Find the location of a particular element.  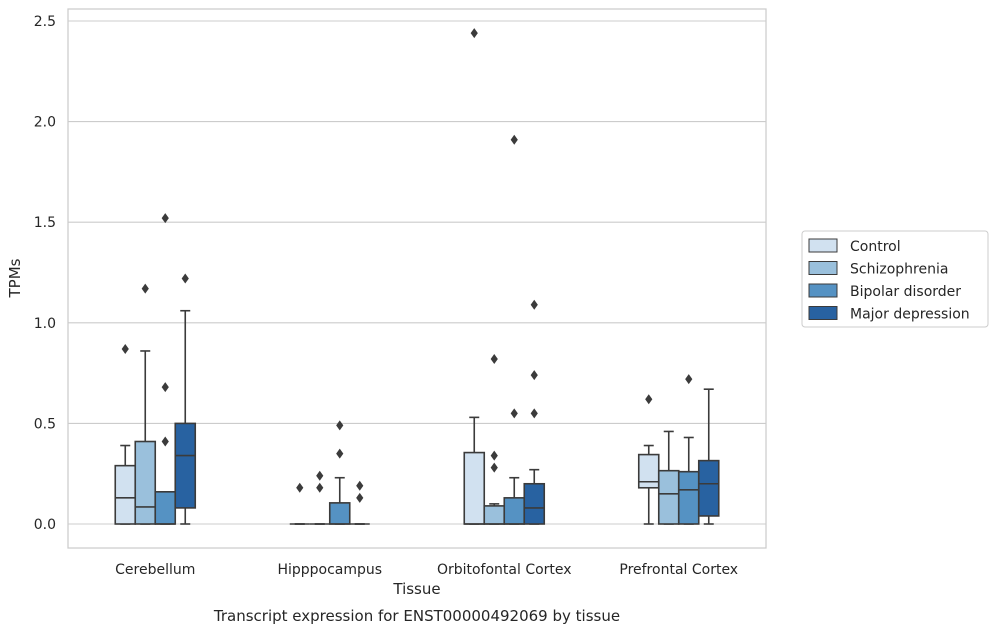

legend-frame is located at coordinates (895, 279).